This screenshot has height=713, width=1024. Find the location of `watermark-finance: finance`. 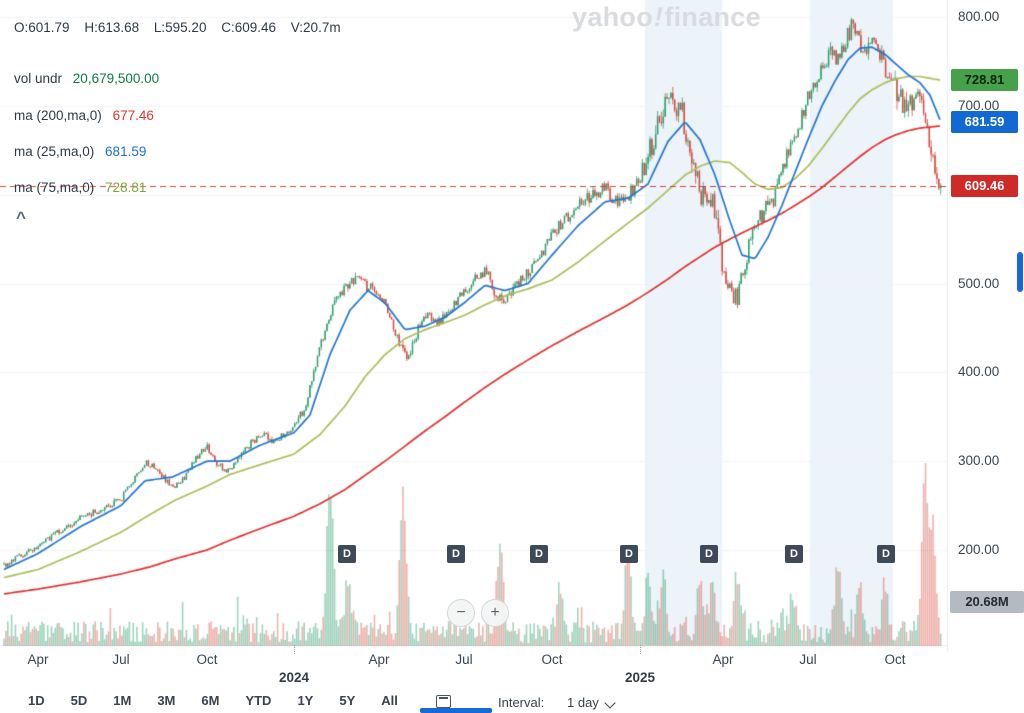

watermark-finance: finance is located at coordinates (712, 17).